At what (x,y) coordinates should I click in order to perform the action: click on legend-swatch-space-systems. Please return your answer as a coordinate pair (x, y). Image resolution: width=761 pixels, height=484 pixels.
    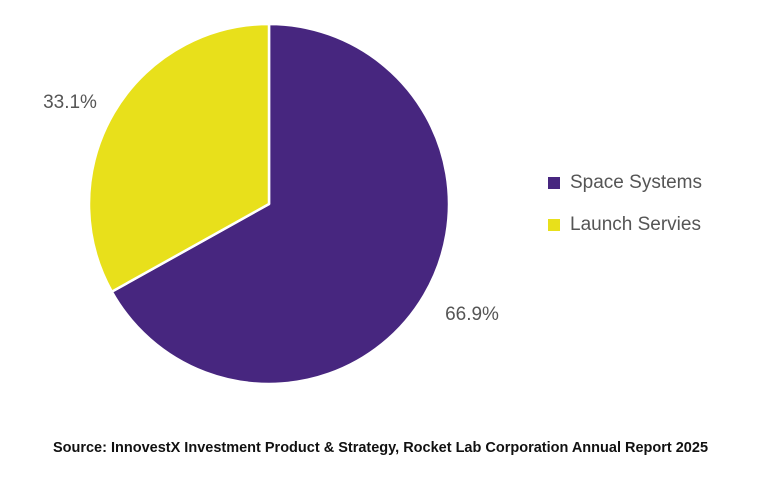
    Looking at the image, I should click on (554, 183).